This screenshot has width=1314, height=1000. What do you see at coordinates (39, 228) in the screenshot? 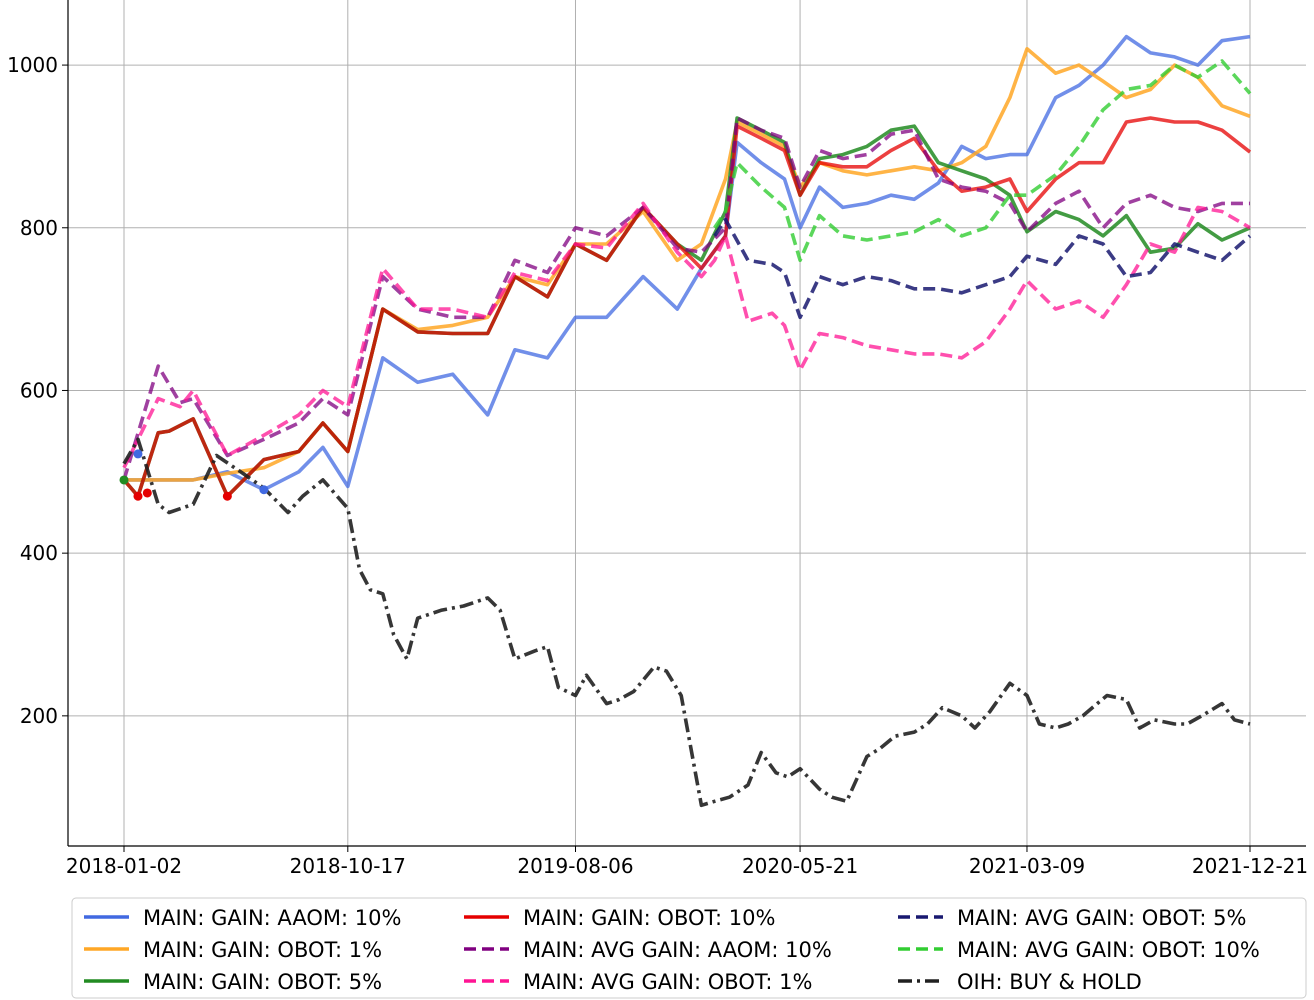
I see `y-tick-label: 800` at bounding box center [39, 228].